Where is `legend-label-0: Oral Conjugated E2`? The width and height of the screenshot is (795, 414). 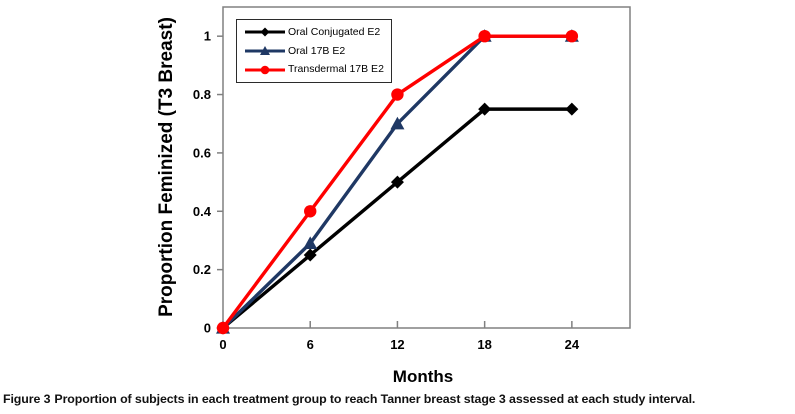 legend-label-0: Oral Conjugated E2 is located at coordinates (334, 32).